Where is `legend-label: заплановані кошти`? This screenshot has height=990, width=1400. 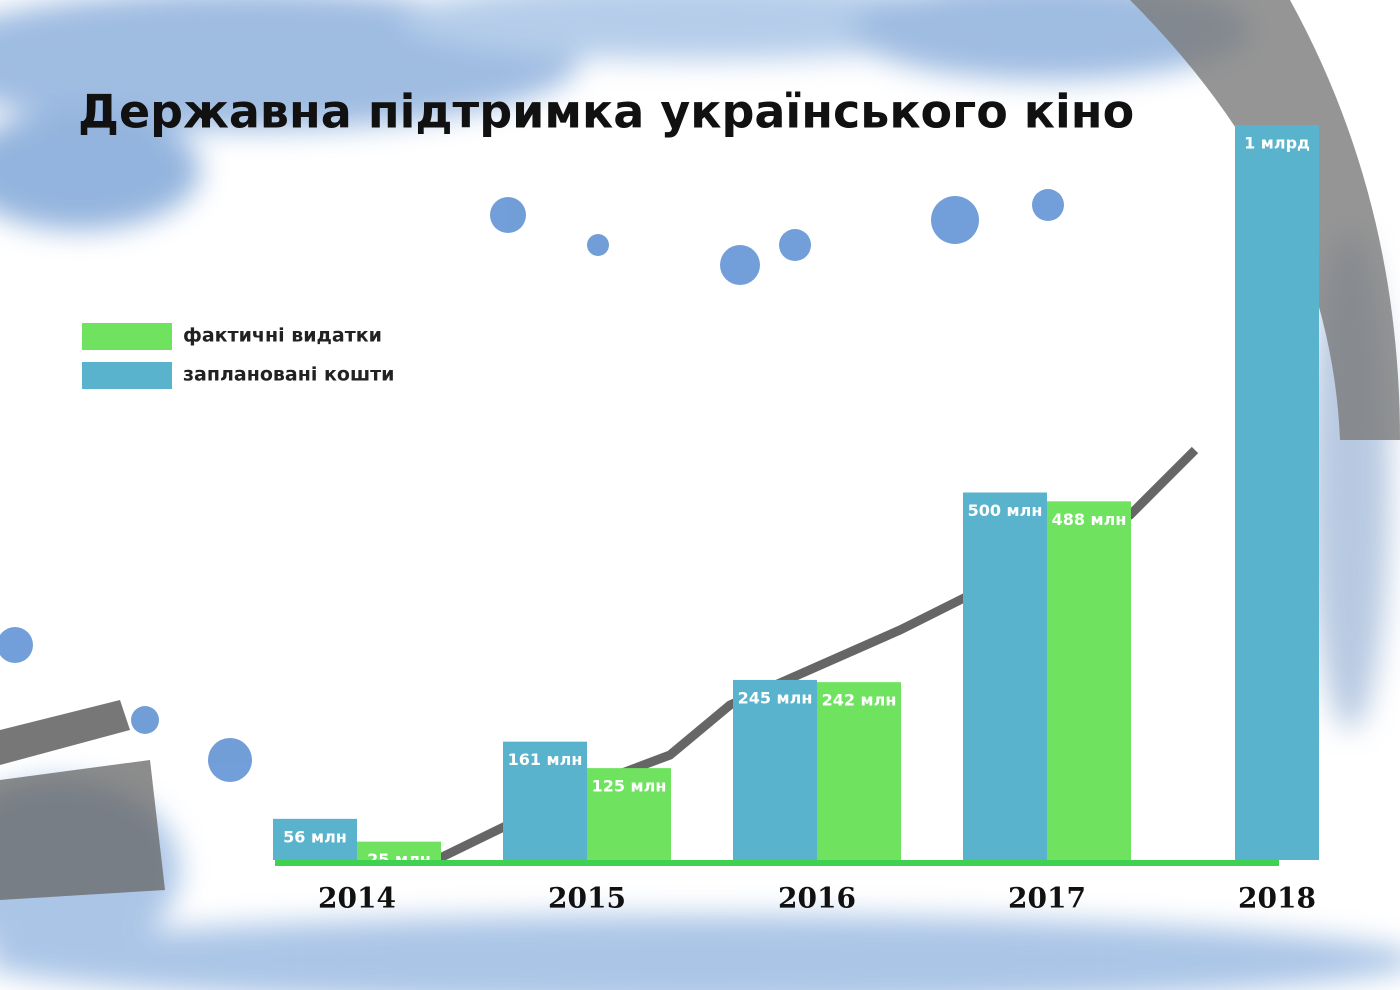 legend-label: заплановані кошти is located at coordinates (288, 375).